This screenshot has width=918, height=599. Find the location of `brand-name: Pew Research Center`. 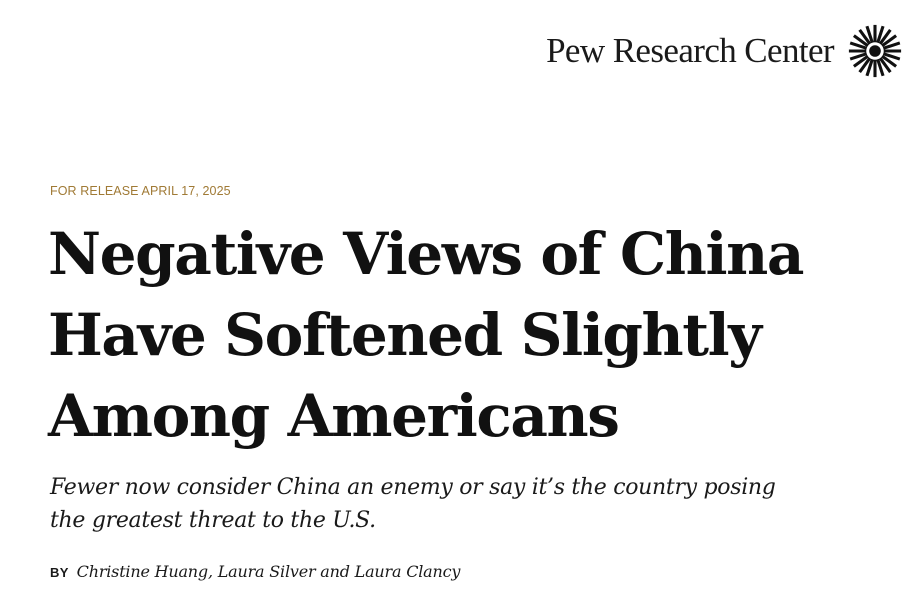

brand-name: Pew Research Center is located at coordinates (690, 50).